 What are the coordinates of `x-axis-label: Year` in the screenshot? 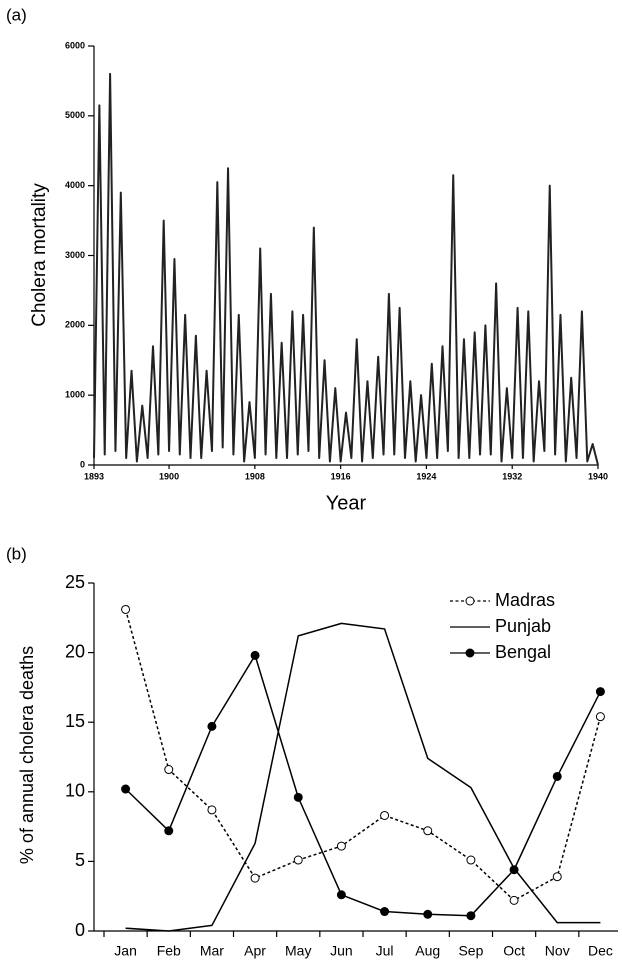 It's located at (346, 503).